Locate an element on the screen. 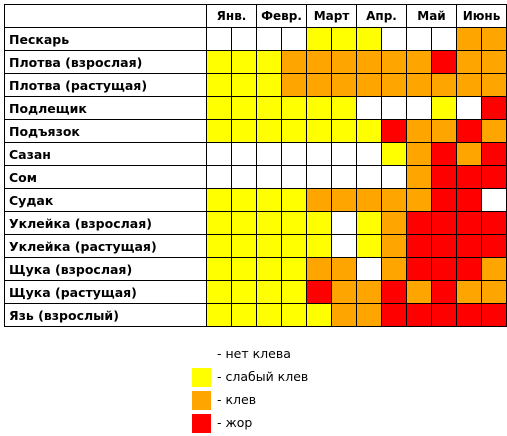  table-row: Сазан is located at coordinates (255, 154).